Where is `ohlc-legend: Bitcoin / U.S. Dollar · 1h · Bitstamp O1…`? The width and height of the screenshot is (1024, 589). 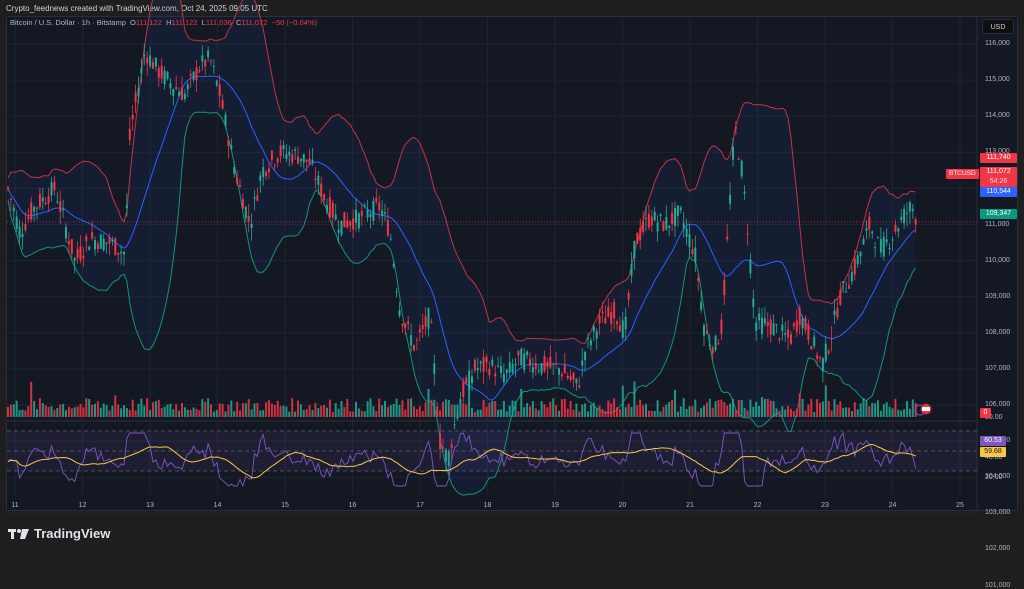 ohlc-legend: Bitcoin / U.S. Dollar · 1h · Bitstamp O1… is located at coordinates (164, 22).